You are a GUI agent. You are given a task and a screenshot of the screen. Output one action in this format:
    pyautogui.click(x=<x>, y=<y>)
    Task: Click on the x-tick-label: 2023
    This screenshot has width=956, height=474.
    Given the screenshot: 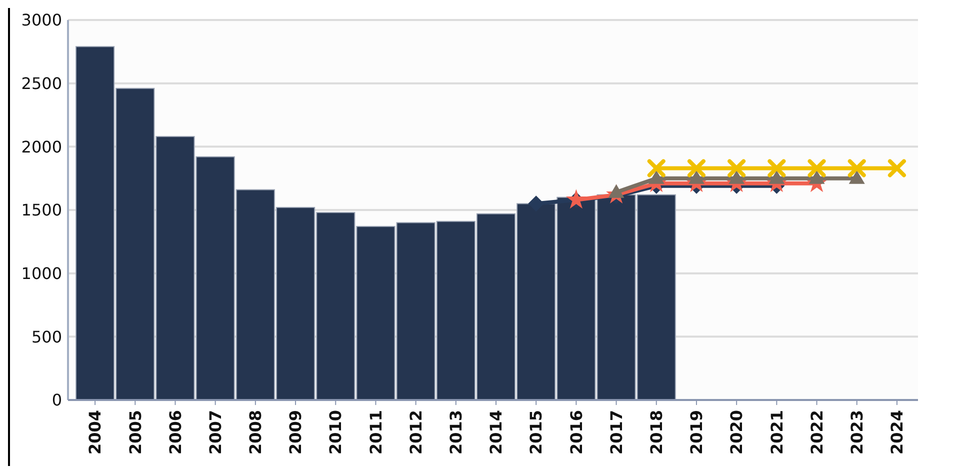 What is the action you would take?
    pyautogui.click(x=856, y=432)
    